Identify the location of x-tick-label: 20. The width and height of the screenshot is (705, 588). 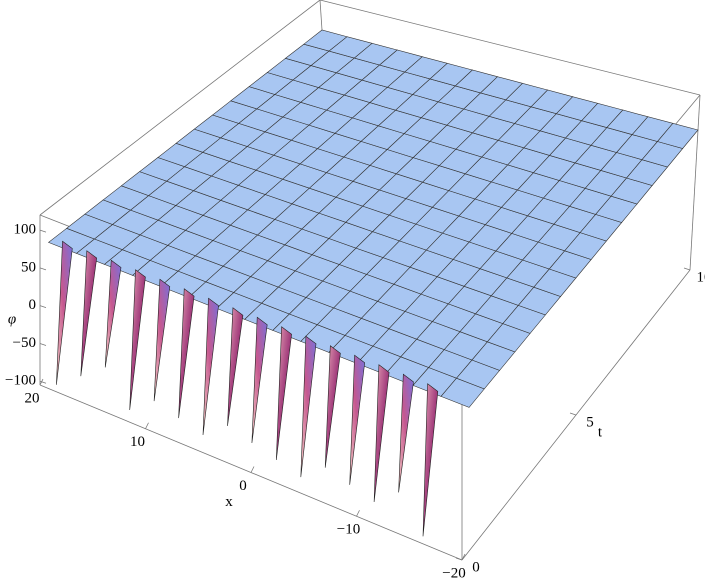
(32, 398).